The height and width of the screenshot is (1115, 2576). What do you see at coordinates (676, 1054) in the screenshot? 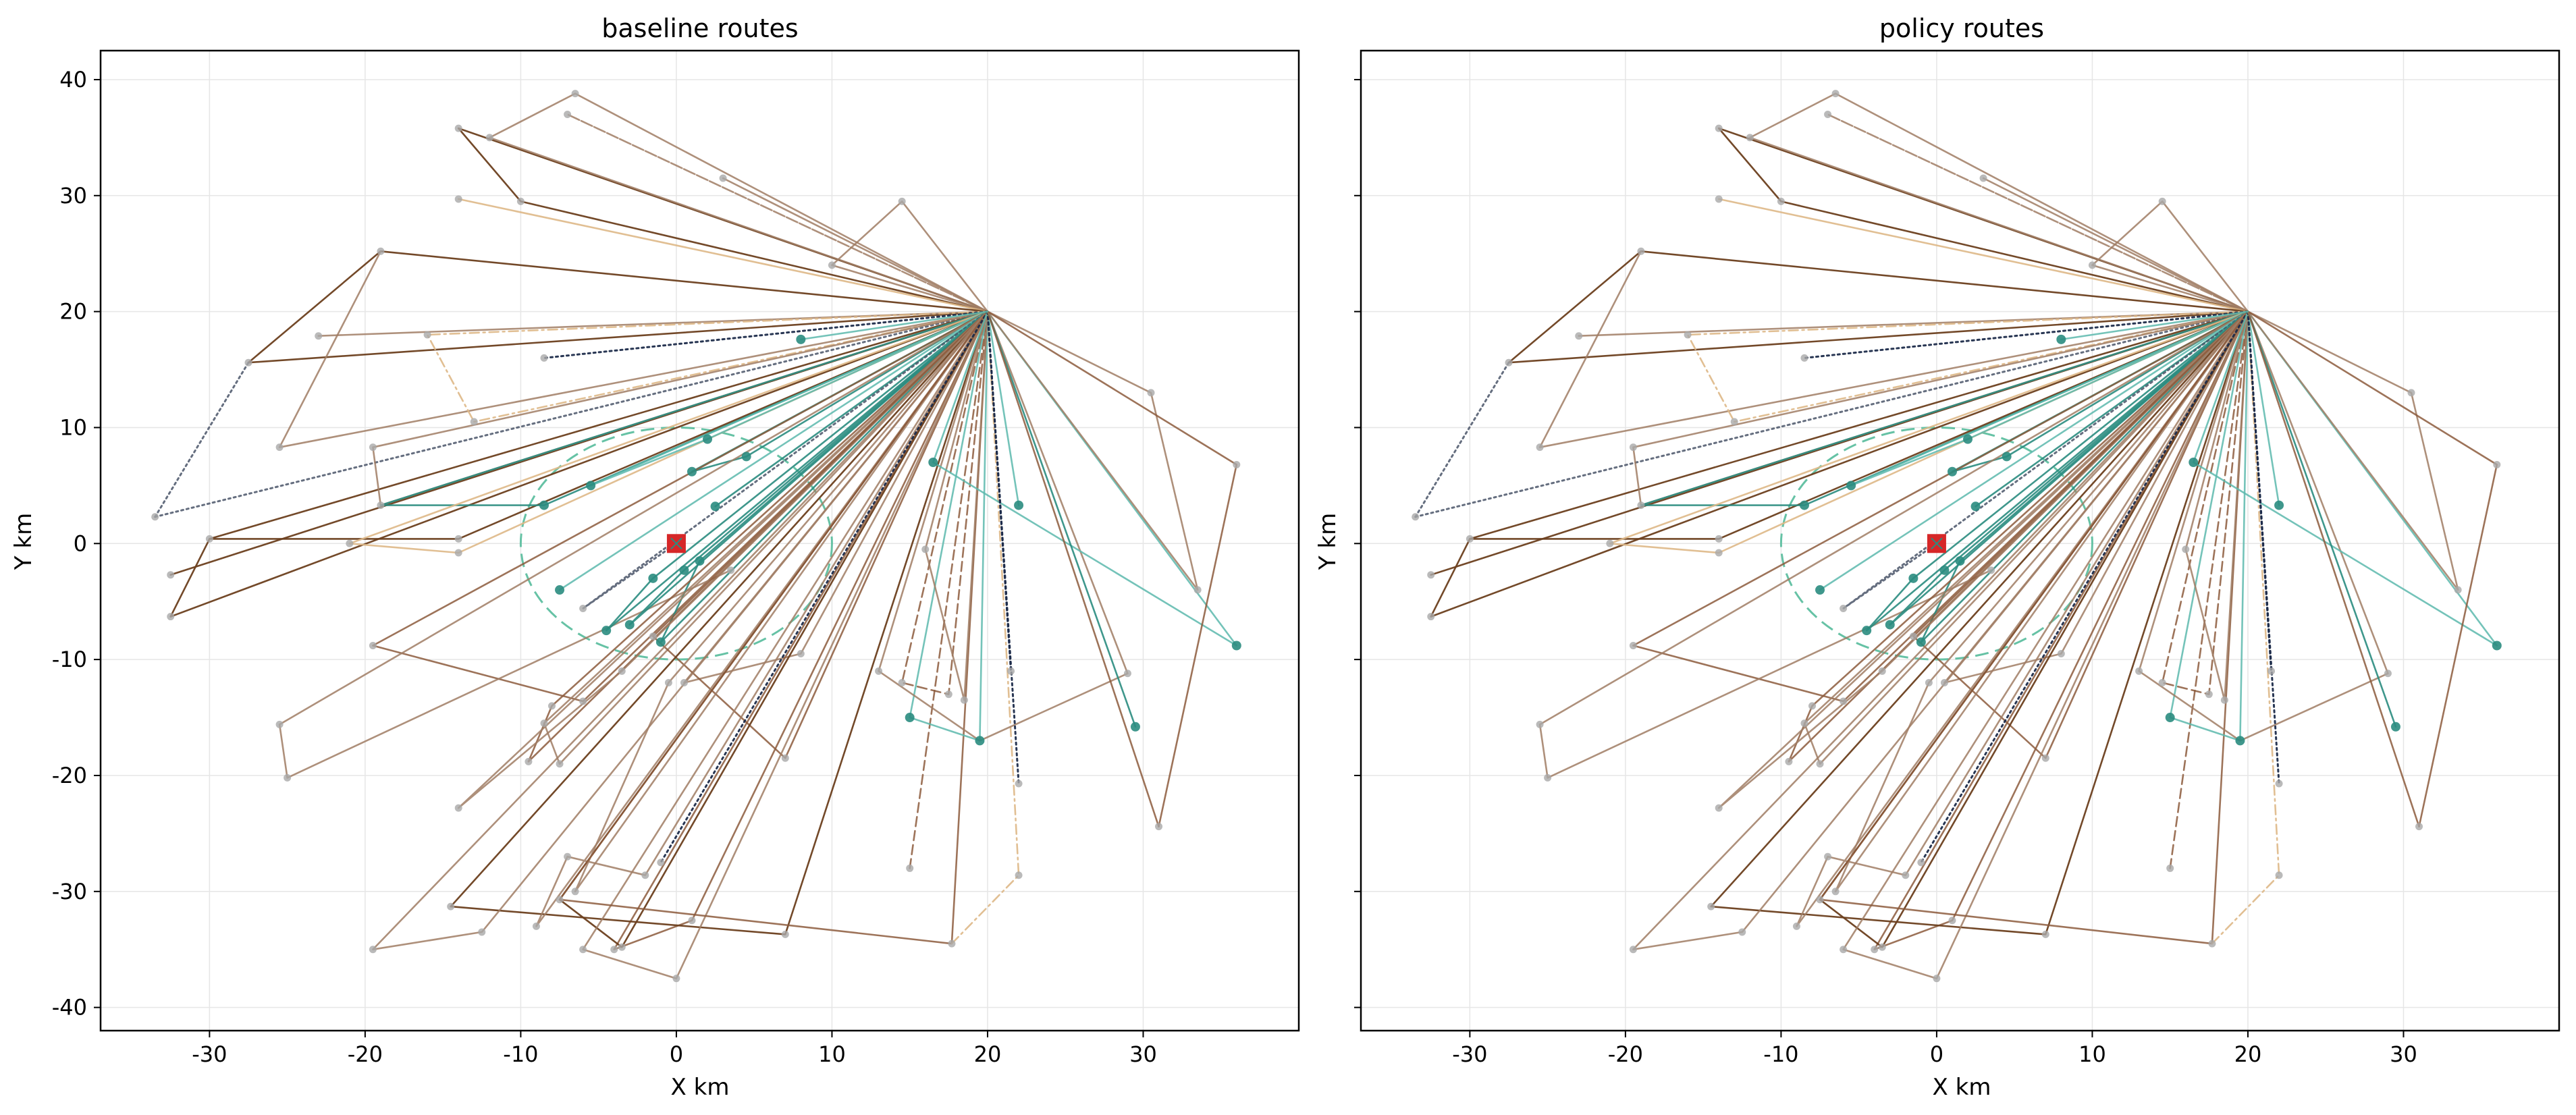
I see `baseline-x-tick-label-3: 0` at bounding box center [676, 1054].